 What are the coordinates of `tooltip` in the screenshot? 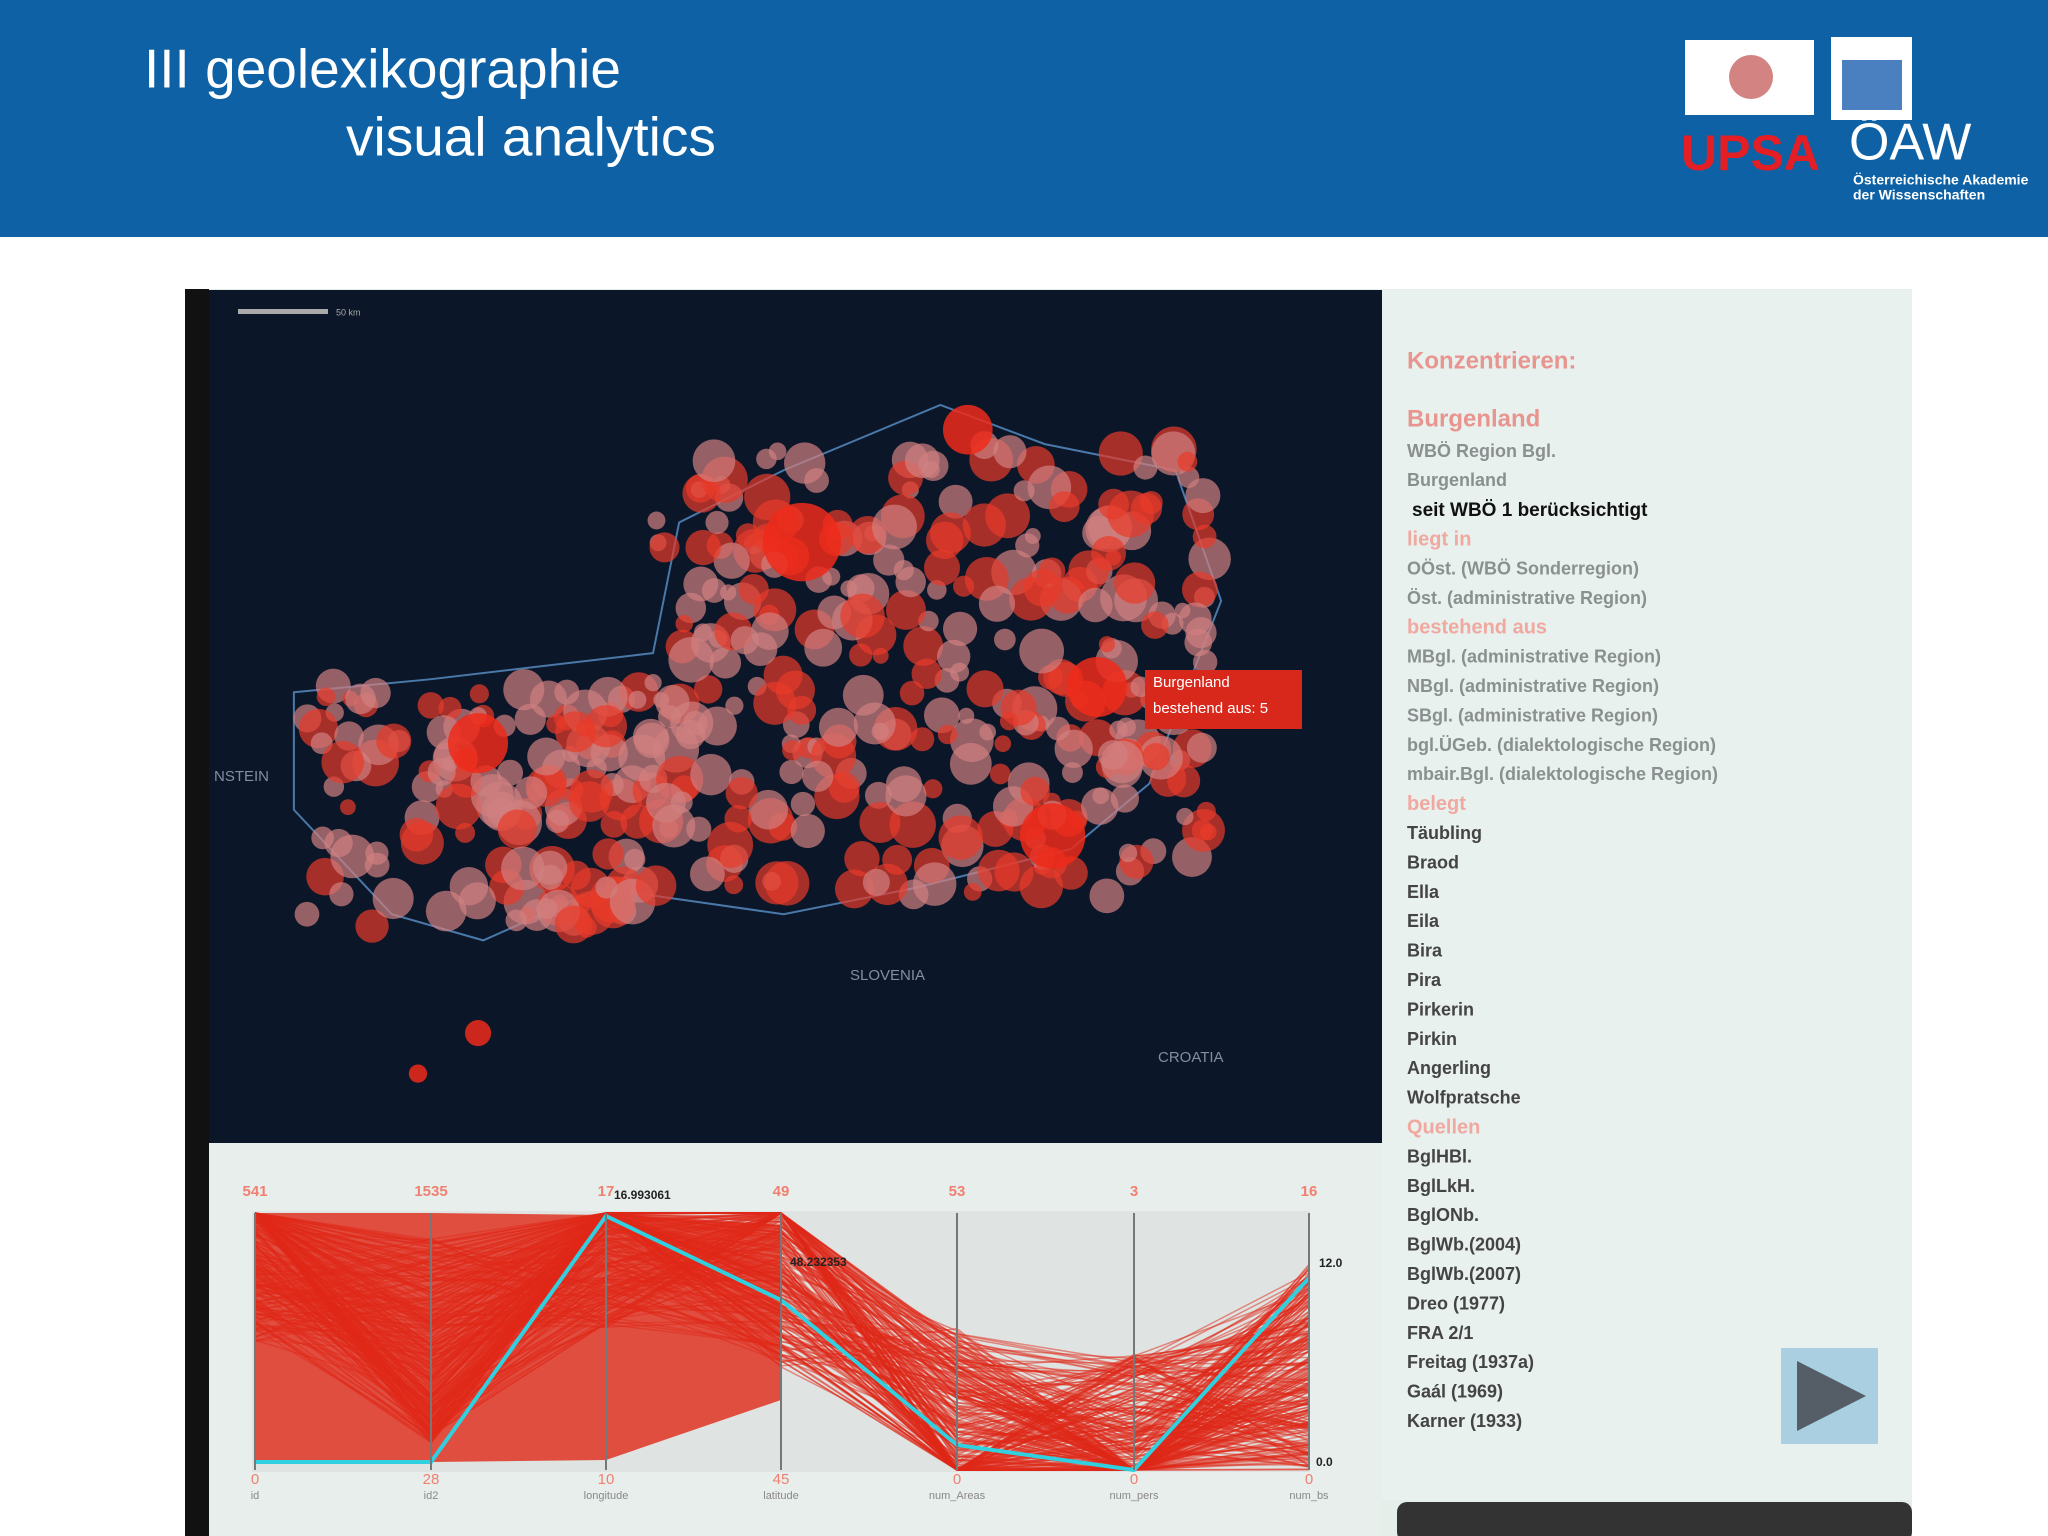 It's located at (1223, 699).